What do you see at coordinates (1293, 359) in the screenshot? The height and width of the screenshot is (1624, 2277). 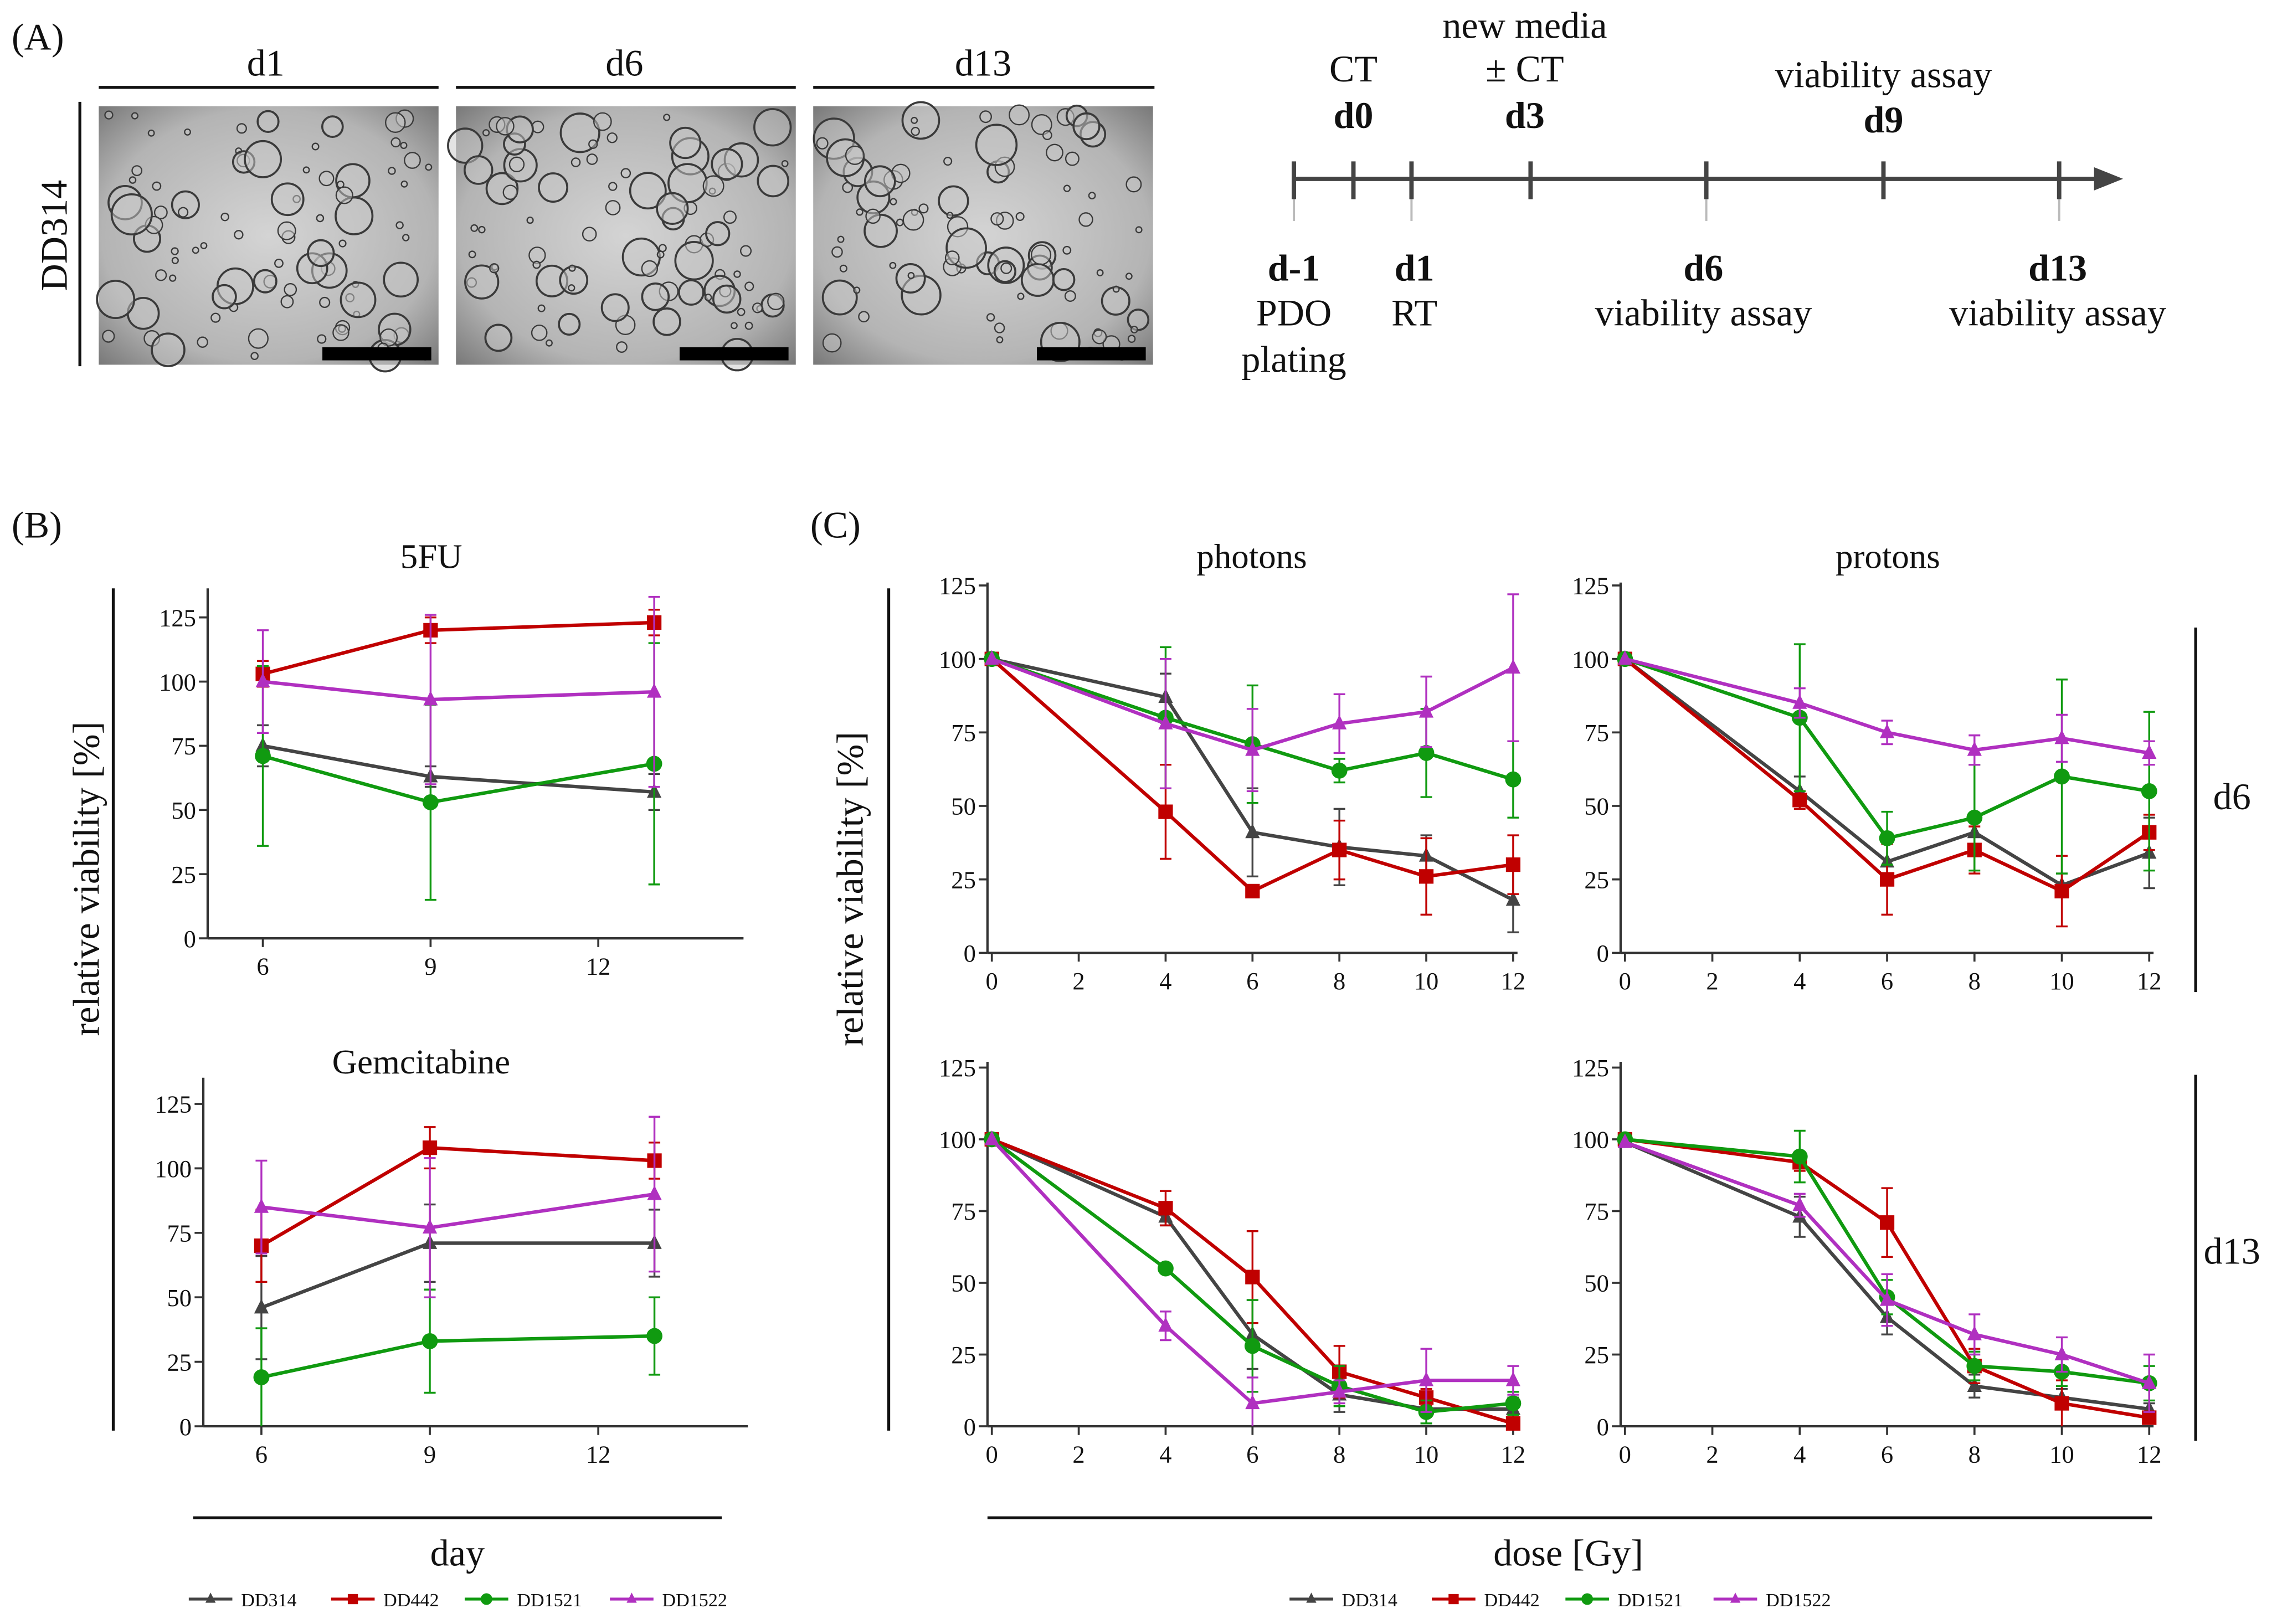 I see `timeline-event: plating` at bounding box center [1293, 359].